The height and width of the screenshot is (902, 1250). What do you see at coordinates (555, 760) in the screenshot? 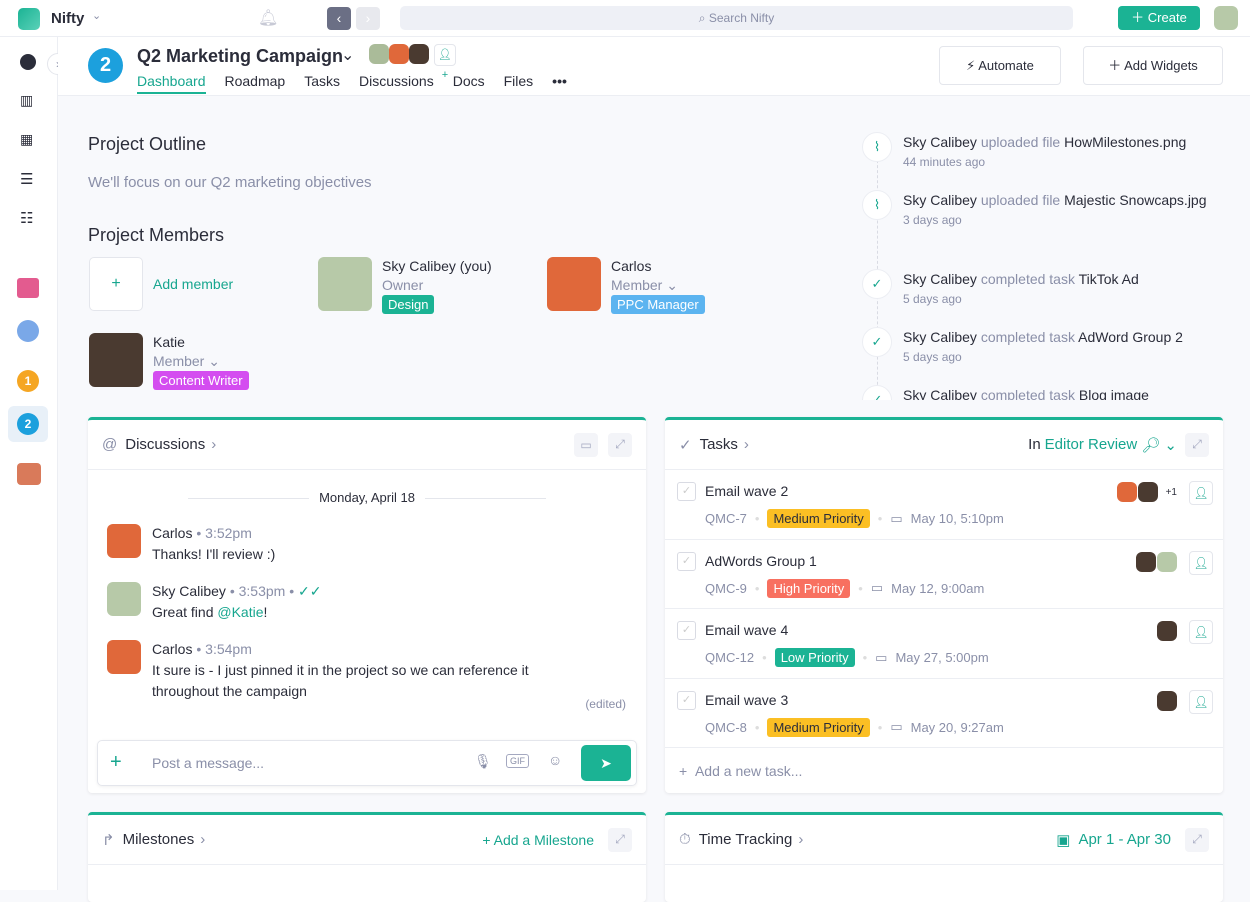
I see `sticker-icon: ☺` at bounding box center [555, 760].